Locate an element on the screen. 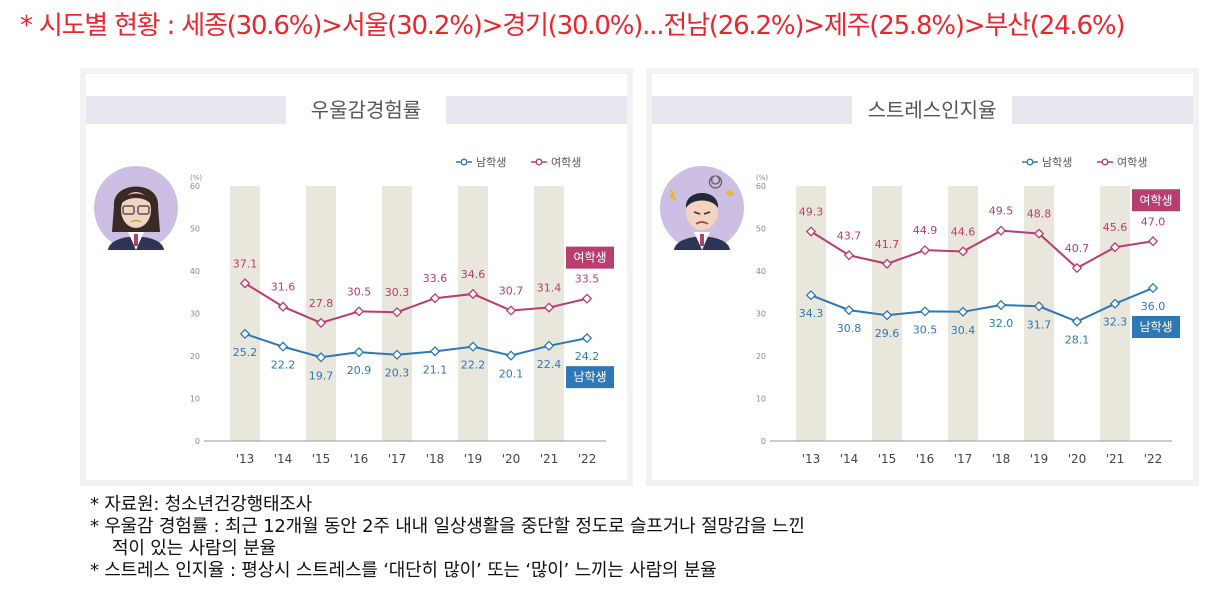 This screenshot has width=1226, height=603. data-label: 43.7 is located at coordinates (849, 235).